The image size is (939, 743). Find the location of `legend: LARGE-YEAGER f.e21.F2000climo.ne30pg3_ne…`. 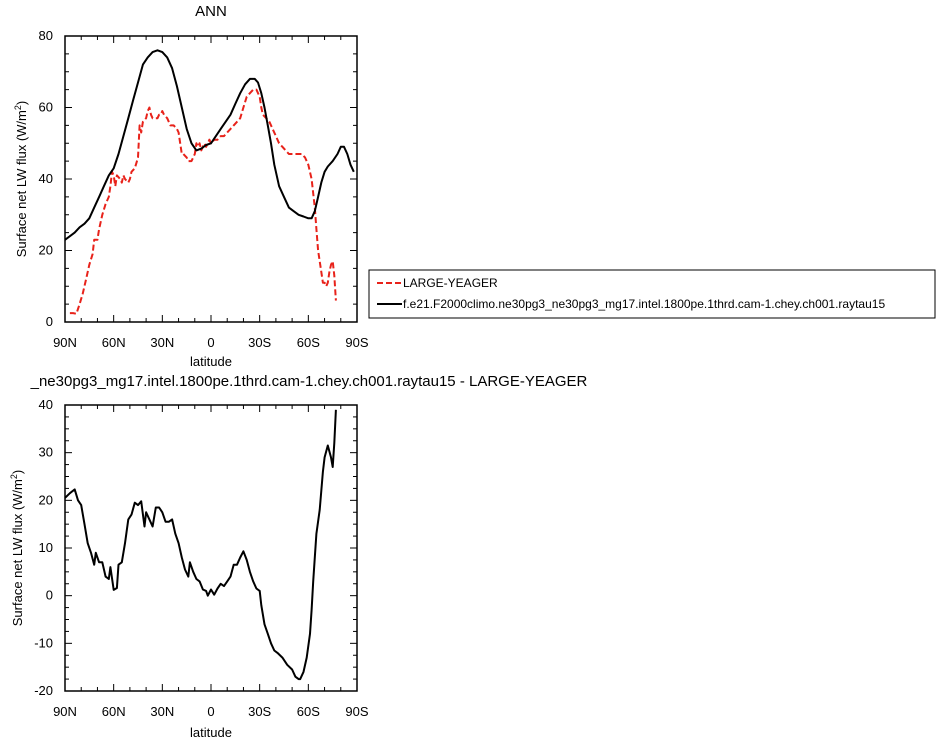

legend: LARGE-YEAGER f.e21.F2000climo.ne30pg3_ne… is located at coordinates (652, 294).